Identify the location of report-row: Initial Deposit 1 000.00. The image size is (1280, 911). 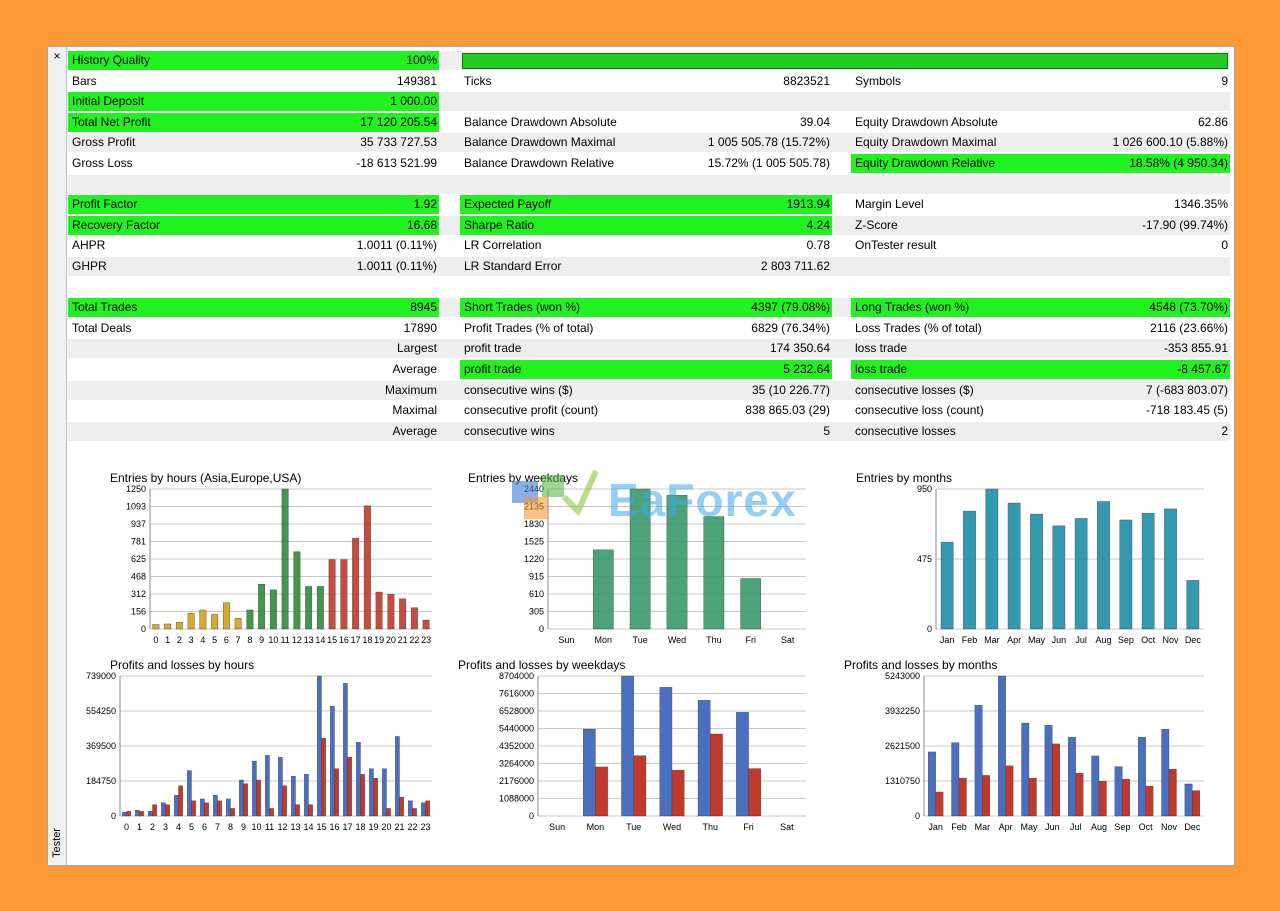
(649, 102).